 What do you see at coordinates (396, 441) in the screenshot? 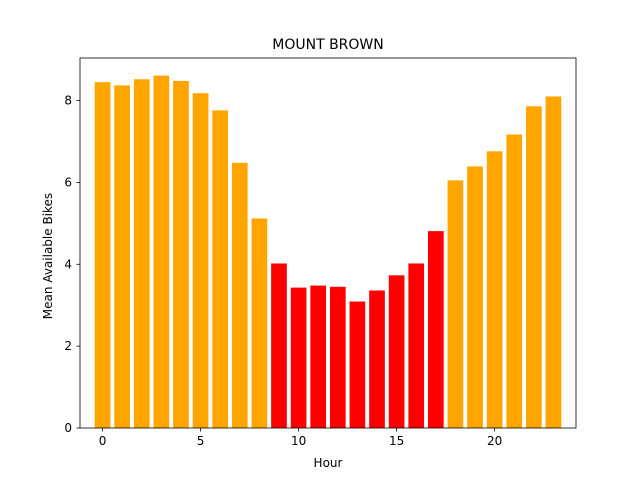
I see `x-tick-label: 15` at bounding box center [396, 441].